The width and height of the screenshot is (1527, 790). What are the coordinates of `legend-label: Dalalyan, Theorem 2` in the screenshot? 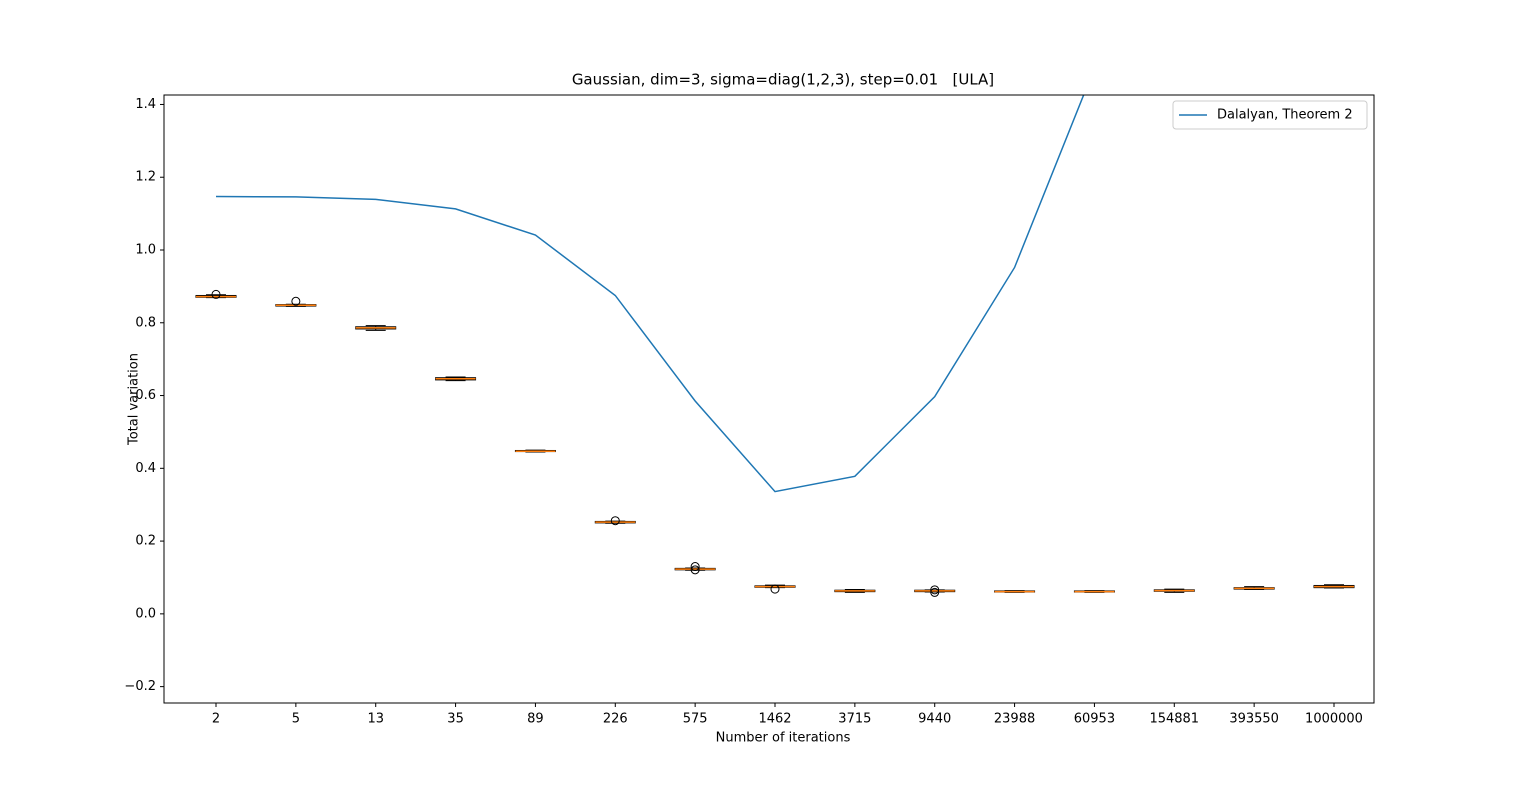 It's located at (1285, 115).